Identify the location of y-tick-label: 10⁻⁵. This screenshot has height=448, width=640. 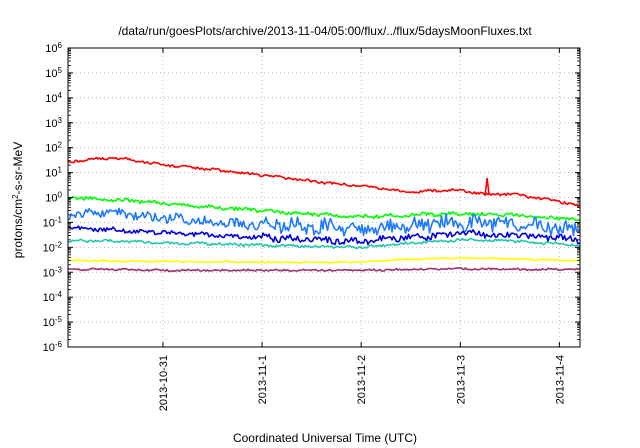
(53, 322).